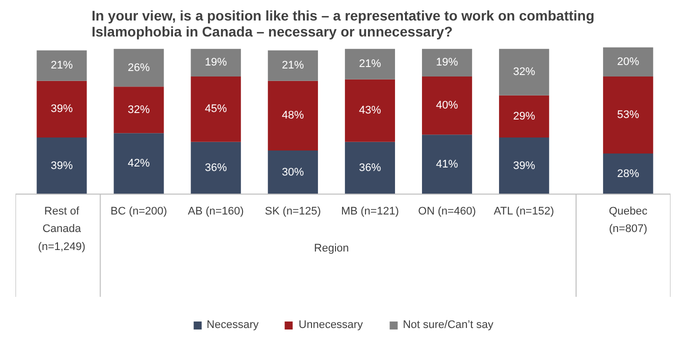 The image size is (680, 340). What do you see at coordinates (292, 212) in the screenshot?
I see `x-tick-label: SK (n=125)` at bounding box center [292, 212].